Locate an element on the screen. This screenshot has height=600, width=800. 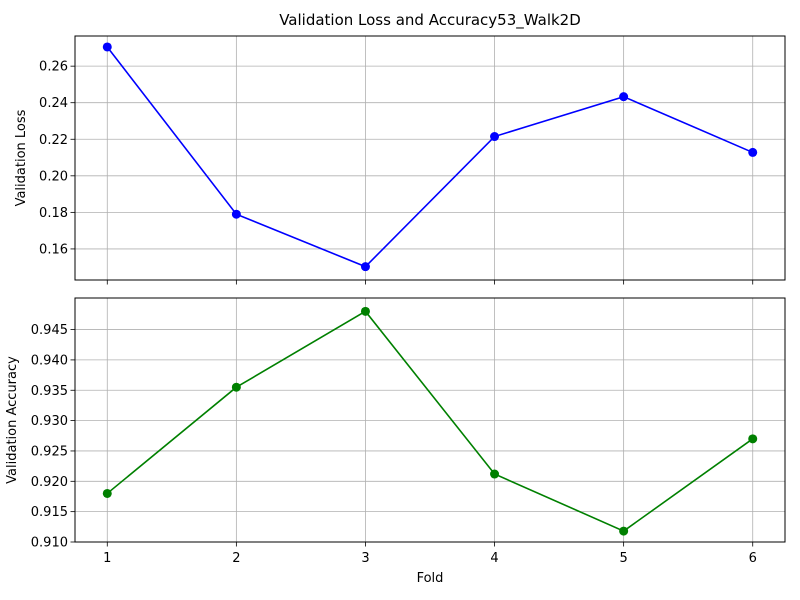
loss-ylabel: Validation Loss is located at coordinates (21, 157).